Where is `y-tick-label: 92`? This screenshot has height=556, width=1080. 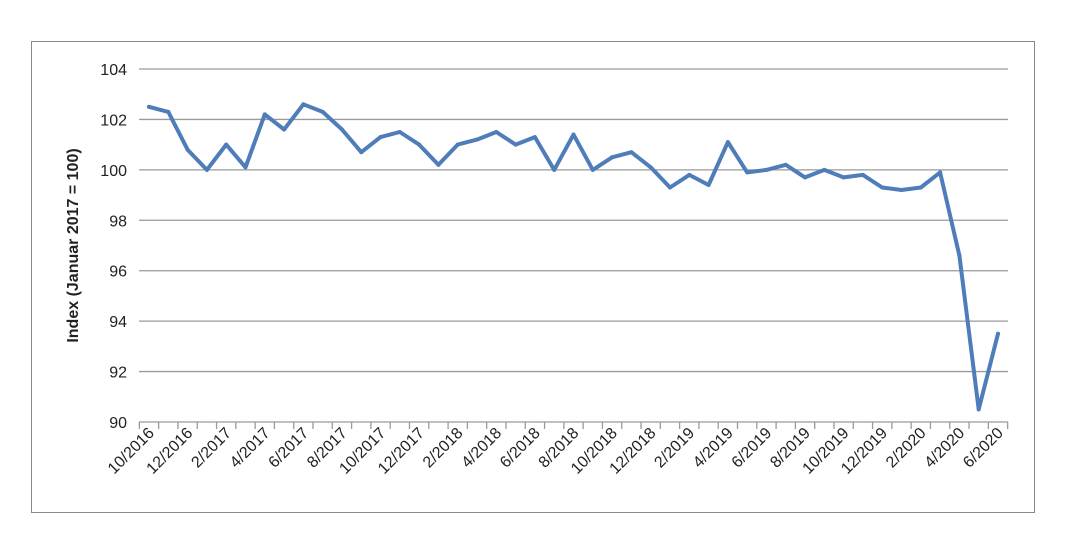 y-tick-label: 92 is located at coordinates (118, 373).